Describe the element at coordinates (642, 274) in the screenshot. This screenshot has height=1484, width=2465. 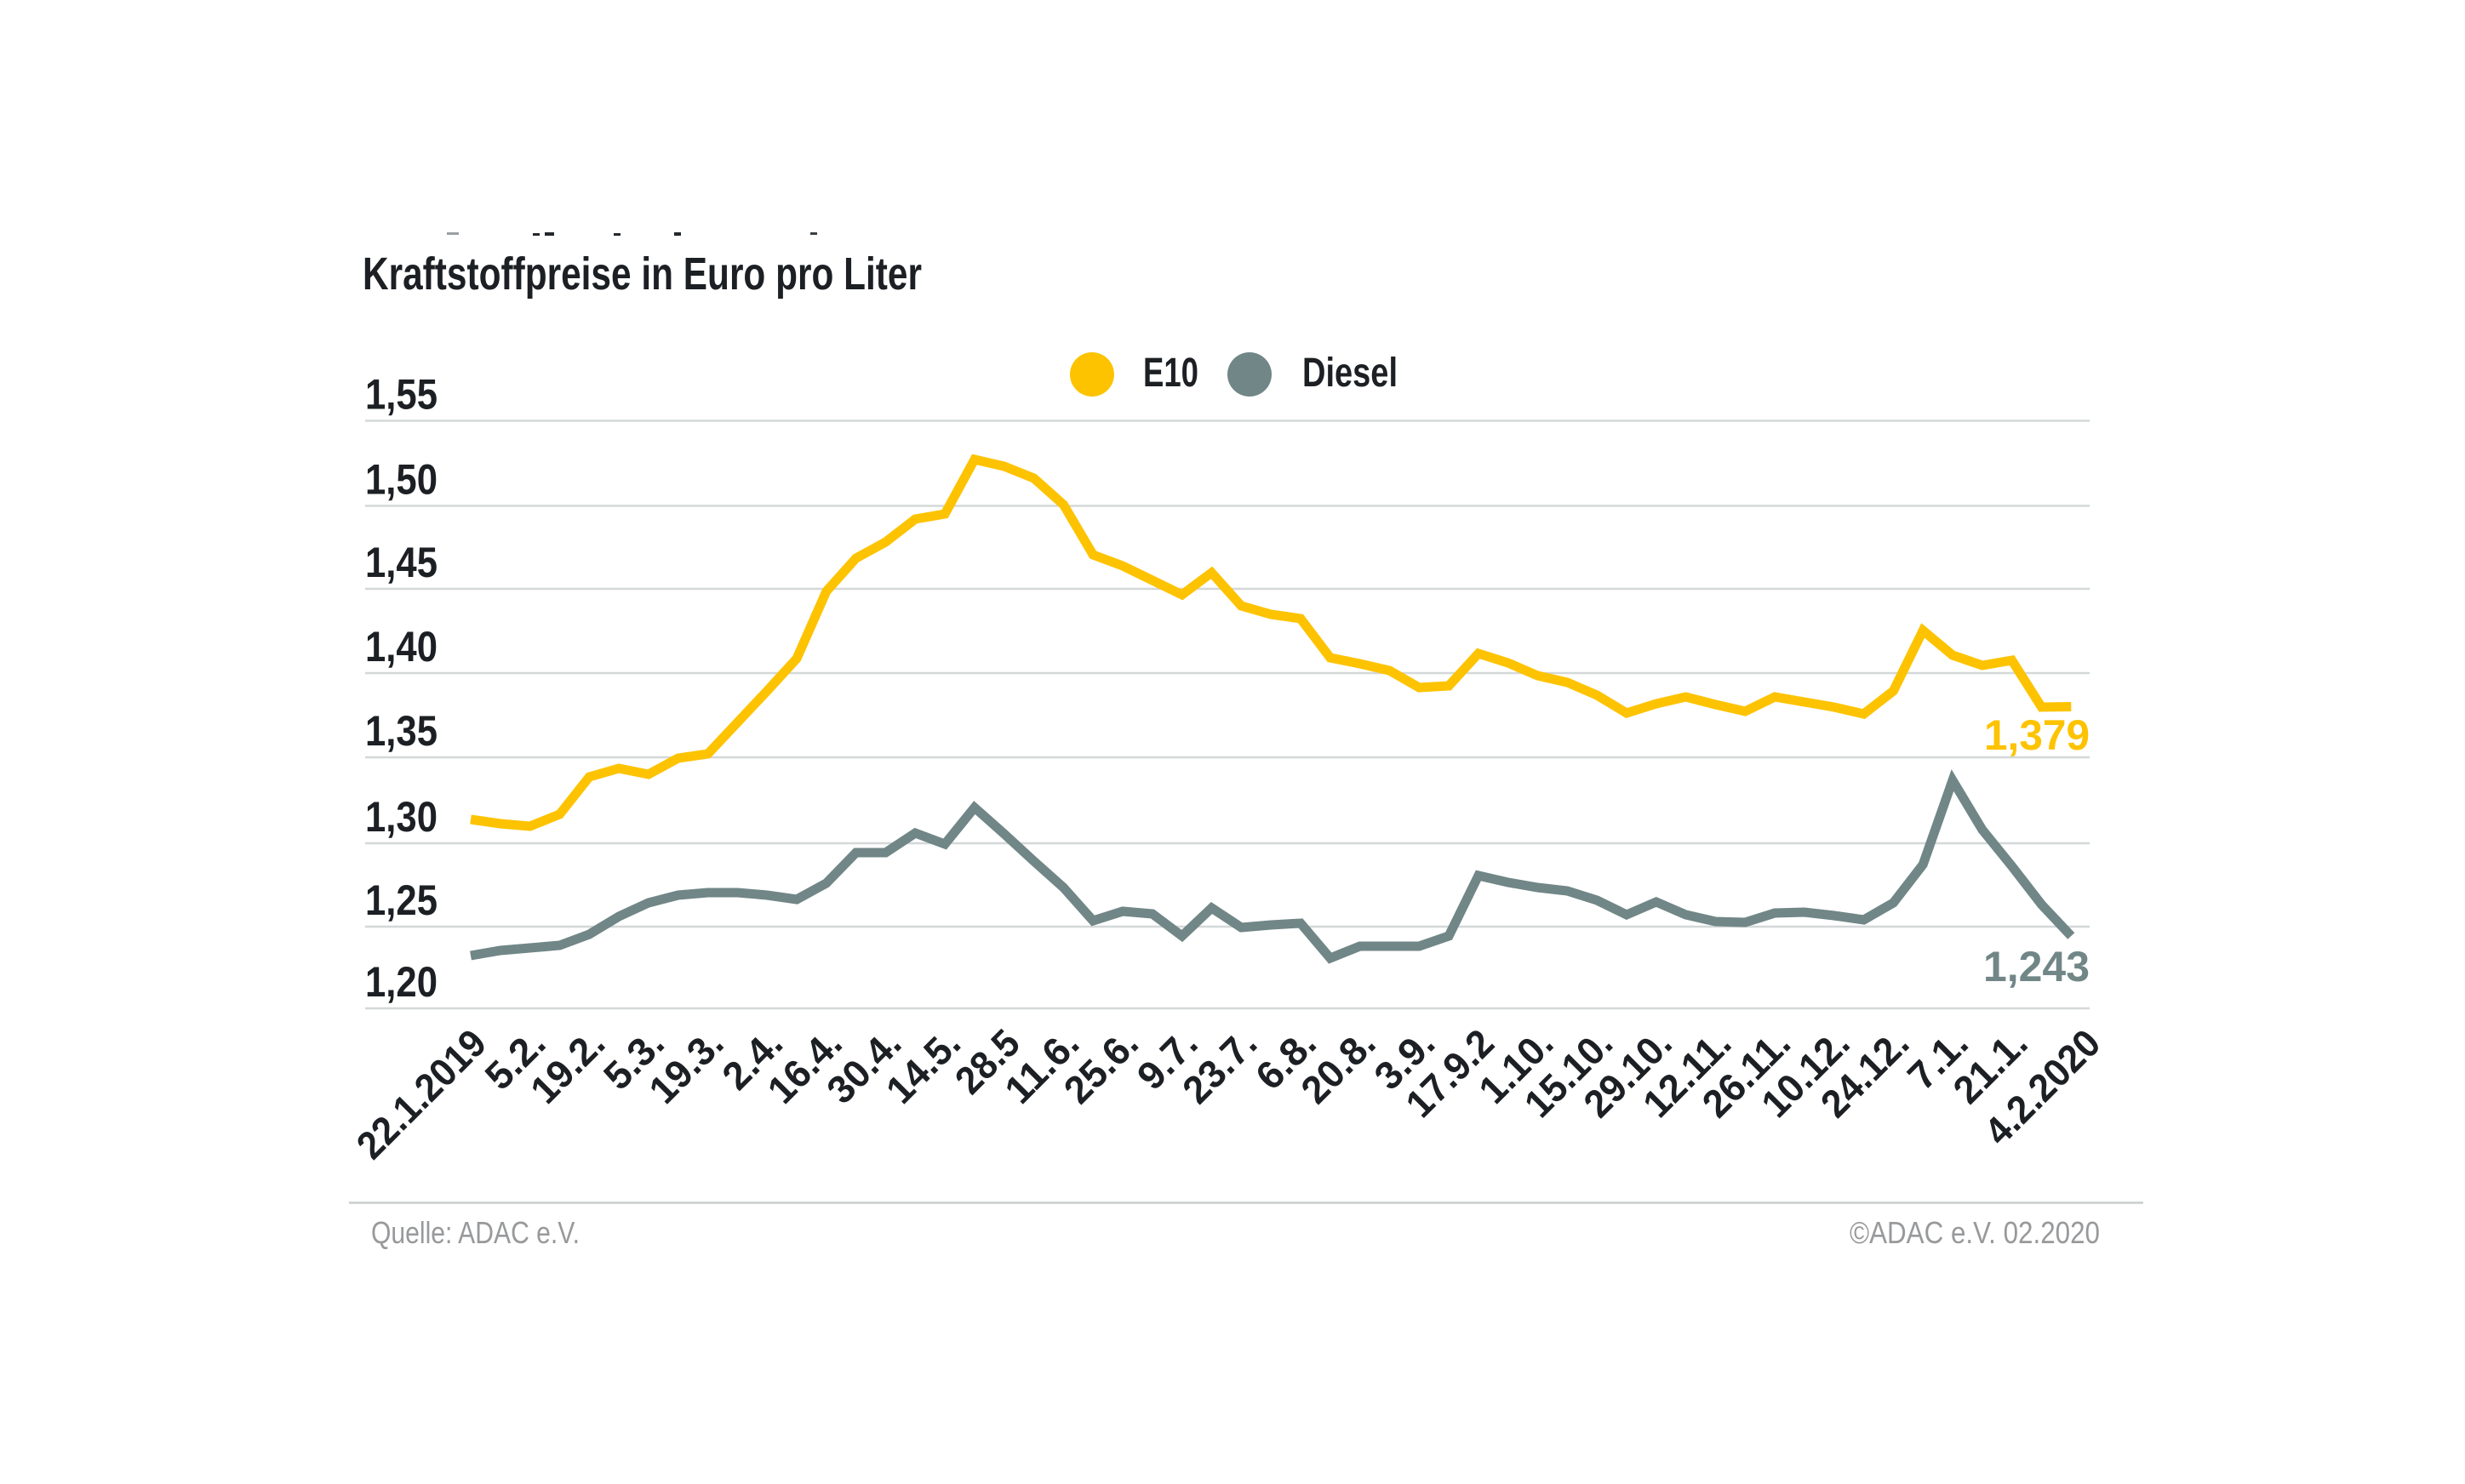
I see `svg-text:Kraftstoffpreise in Euro pro L: Kraftstoffpreise in Euro pro Liter` at that location.